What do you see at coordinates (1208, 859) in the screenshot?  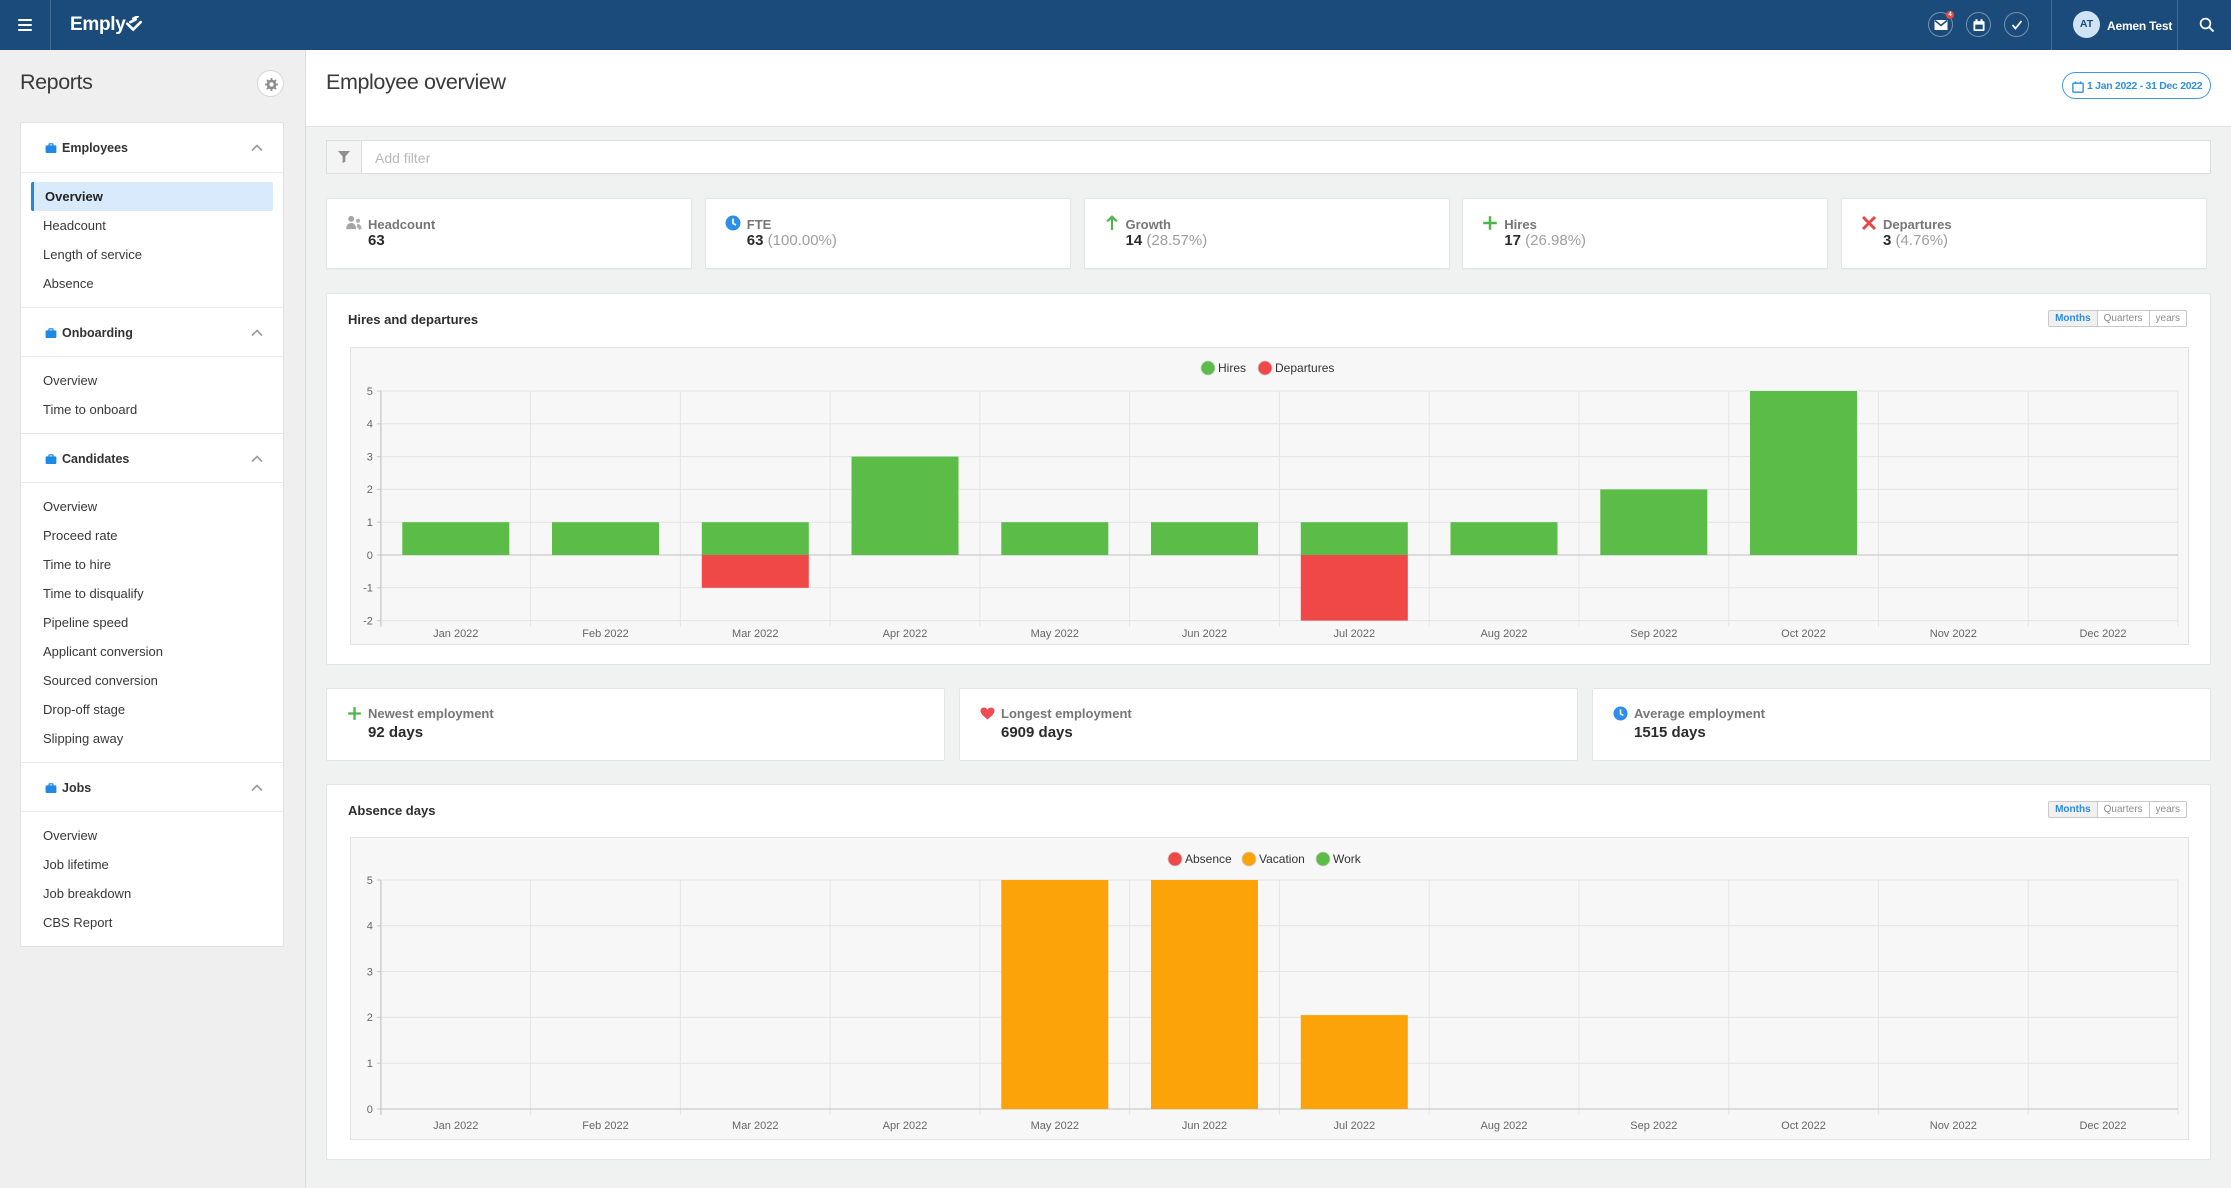 I see `svg-text: Absence` at bounding box center [1208, 859].